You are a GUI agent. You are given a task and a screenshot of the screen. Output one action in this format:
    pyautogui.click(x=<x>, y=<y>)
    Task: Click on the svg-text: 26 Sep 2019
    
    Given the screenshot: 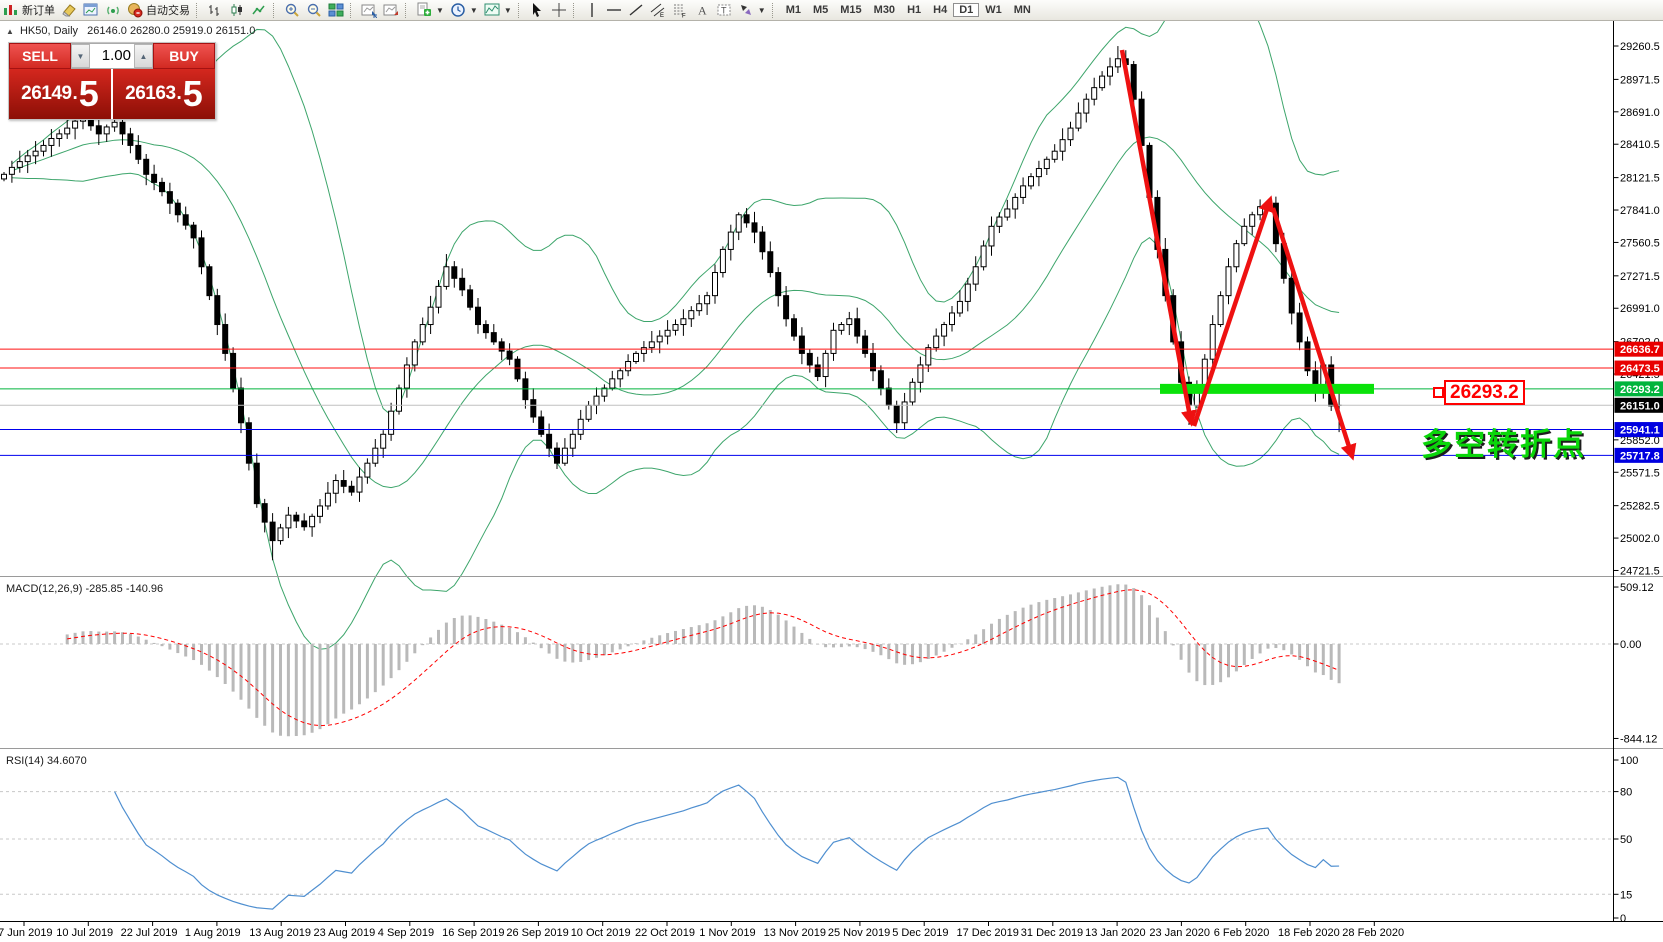 What is the action you would take?
    pyautogui.click(x=537, y=933)
    